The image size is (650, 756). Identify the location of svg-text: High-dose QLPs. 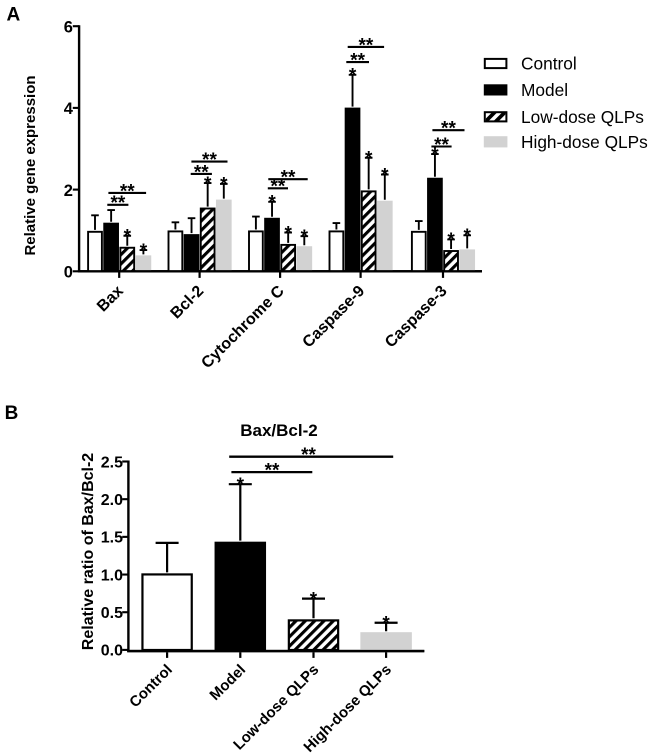
(584, 142).